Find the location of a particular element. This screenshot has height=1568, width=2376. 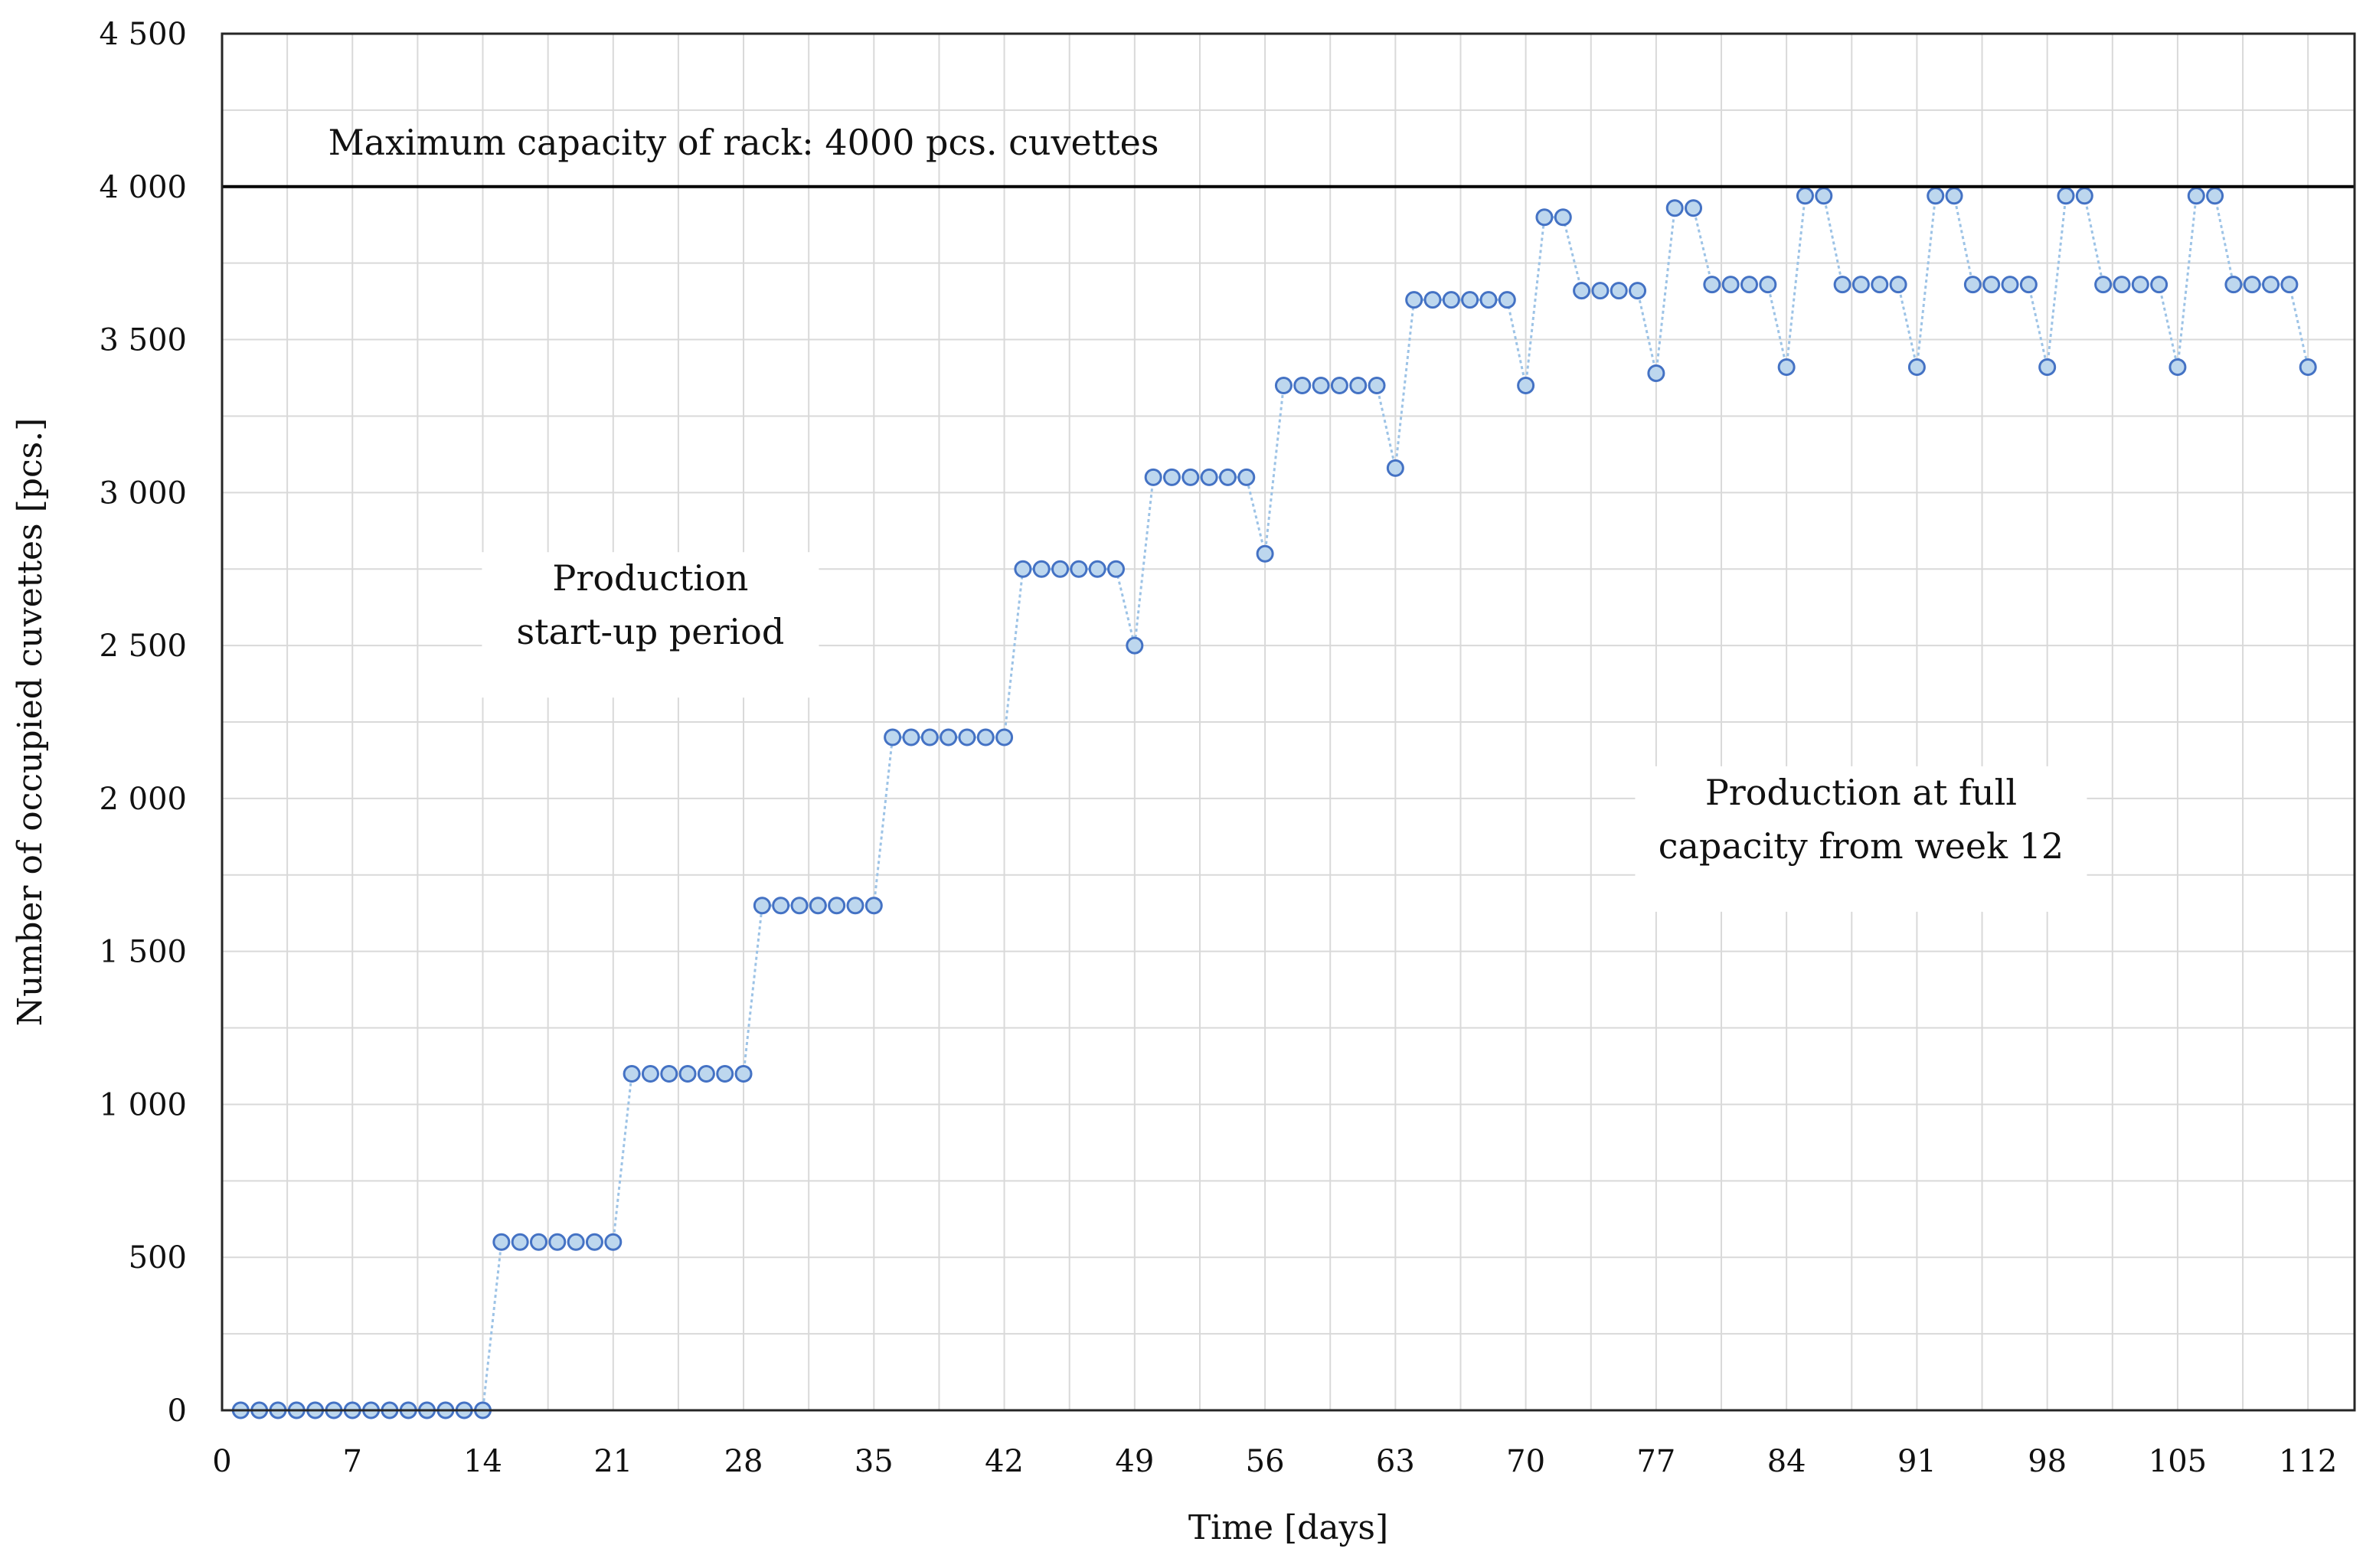

y-tick-label: 1 500 is located at coordinates (143, 952).